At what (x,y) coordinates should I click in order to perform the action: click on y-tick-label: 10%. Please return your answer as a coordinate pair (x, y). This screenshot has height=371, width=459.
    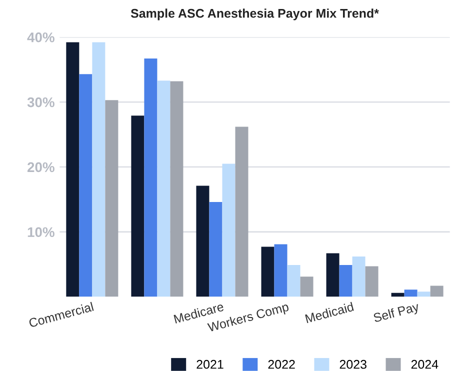
    Looking at the image, I should click on (41, 232).